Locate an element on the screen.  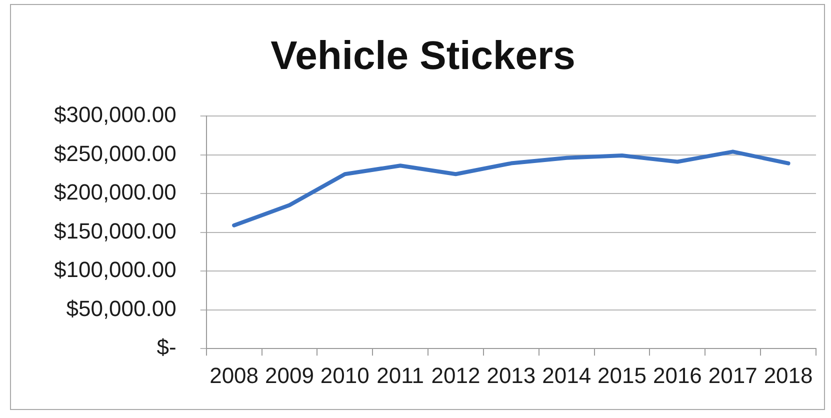
x-tick-label: 2012 is located at coordinates (455, 375).